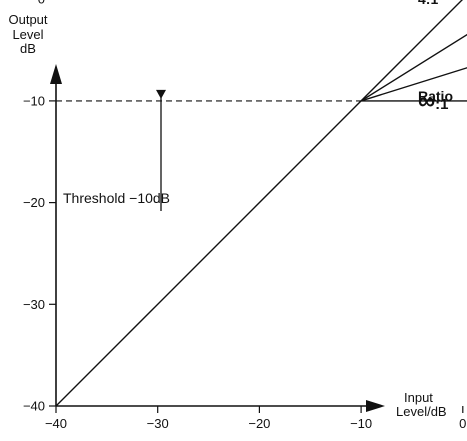  Describe the element at coordinates (56, 74) in the screenshot. I see `y-axis-arrow` at that location.